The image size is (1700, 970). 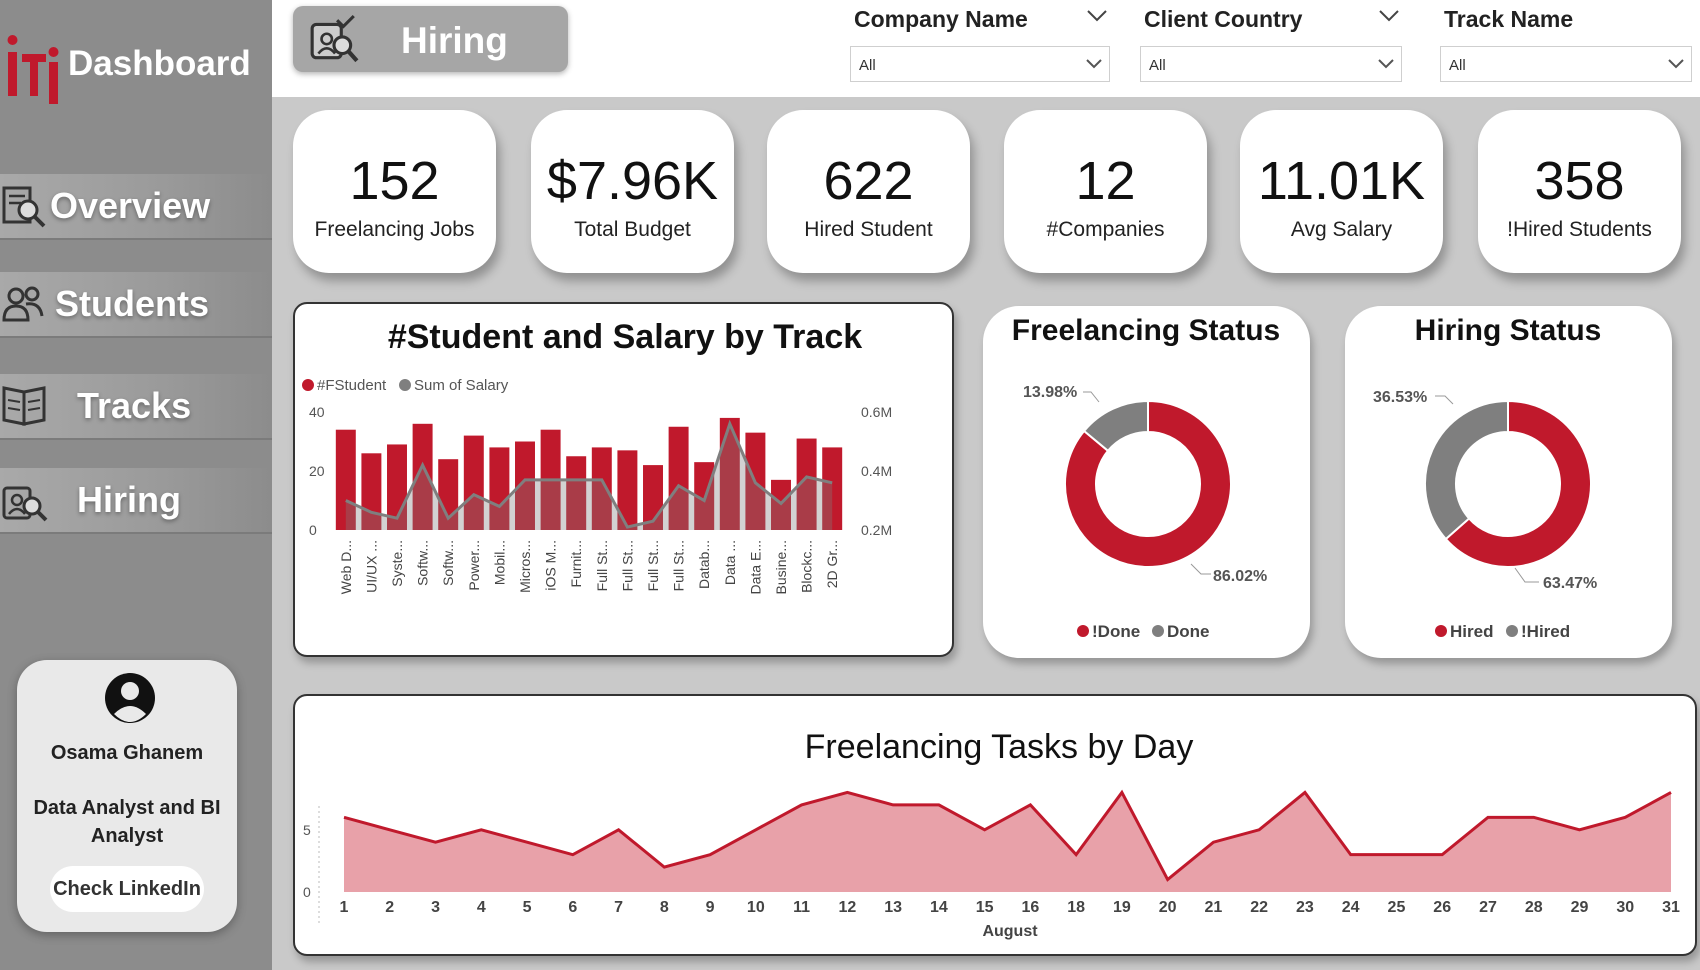 What do you see at coordinates (127, 822) in the screenshot?
I see `profile-title: Data Analyst and BI Analyst` at bounding box center [127, 822].